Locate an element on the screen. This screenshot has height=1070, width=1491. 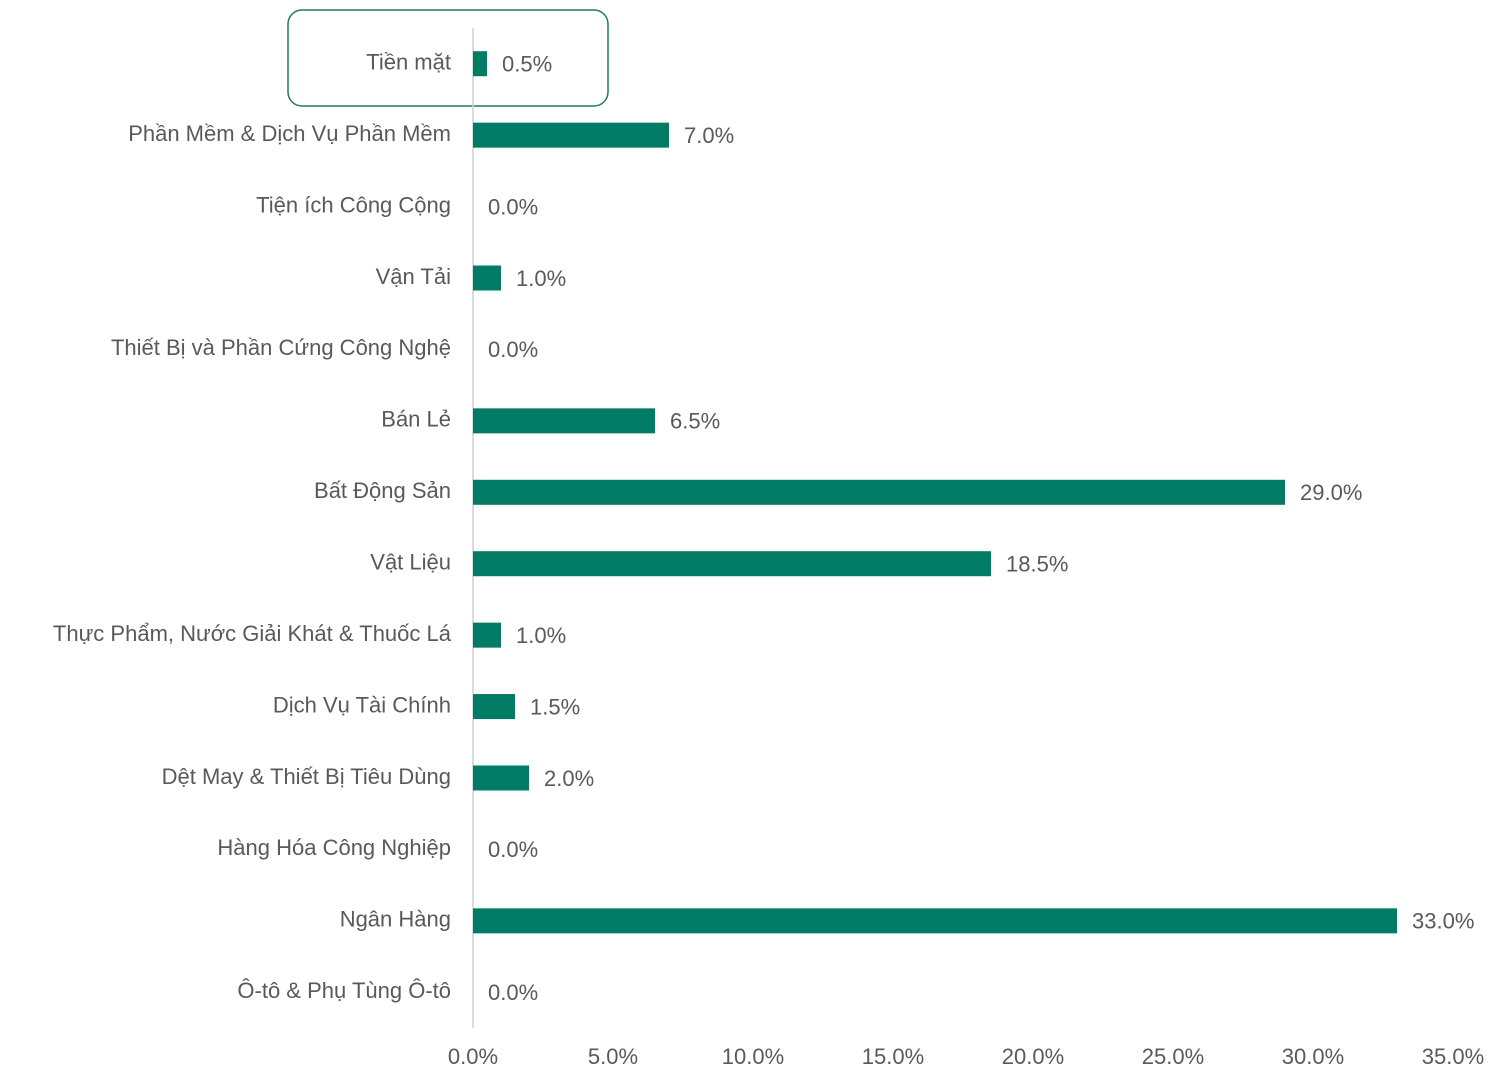
y-tick-label: Phần Mềm & Dịch Vụ Phần Mềm is located at coordinates (289, 133).